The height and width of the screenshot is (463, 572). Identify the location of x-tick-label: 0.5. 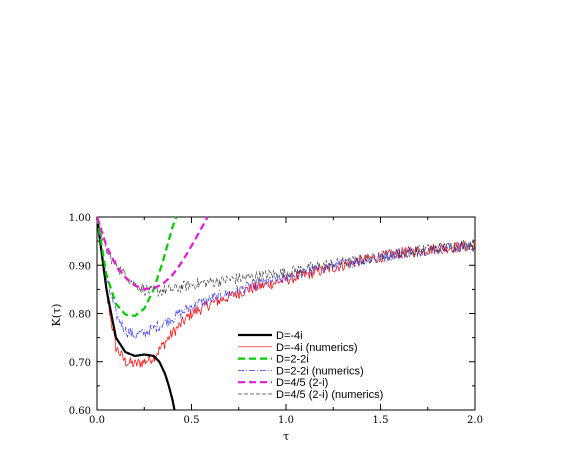
(192, 420).